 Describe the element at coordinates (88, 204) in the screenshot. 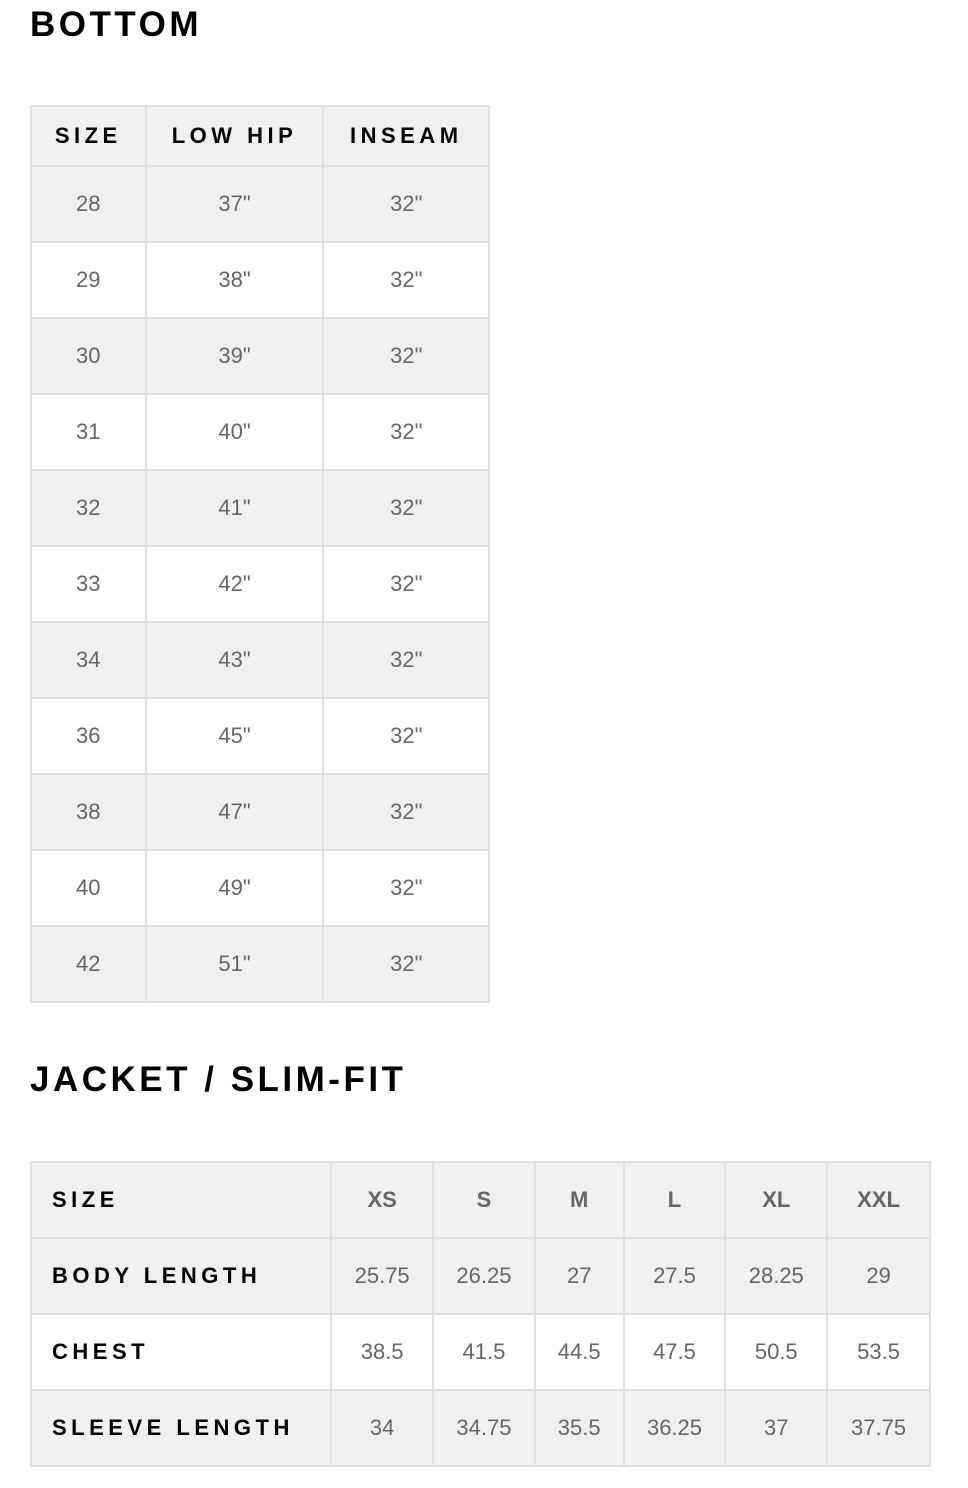

I see `cell-size: 28` at that location.